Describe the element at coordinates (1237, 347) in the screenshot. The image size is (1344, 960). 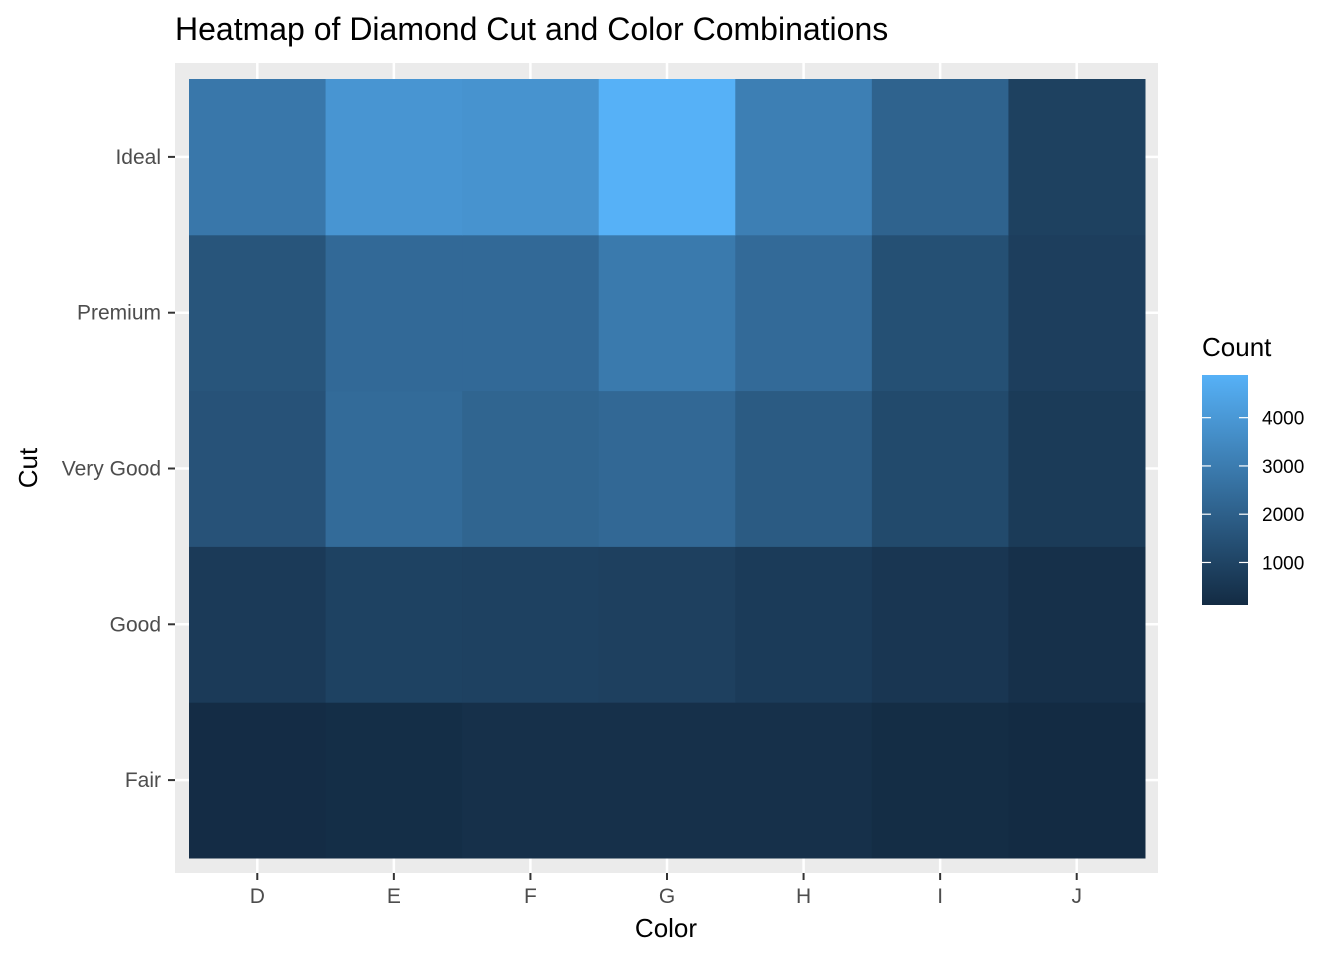
I see `legend-title: Count` at that location.